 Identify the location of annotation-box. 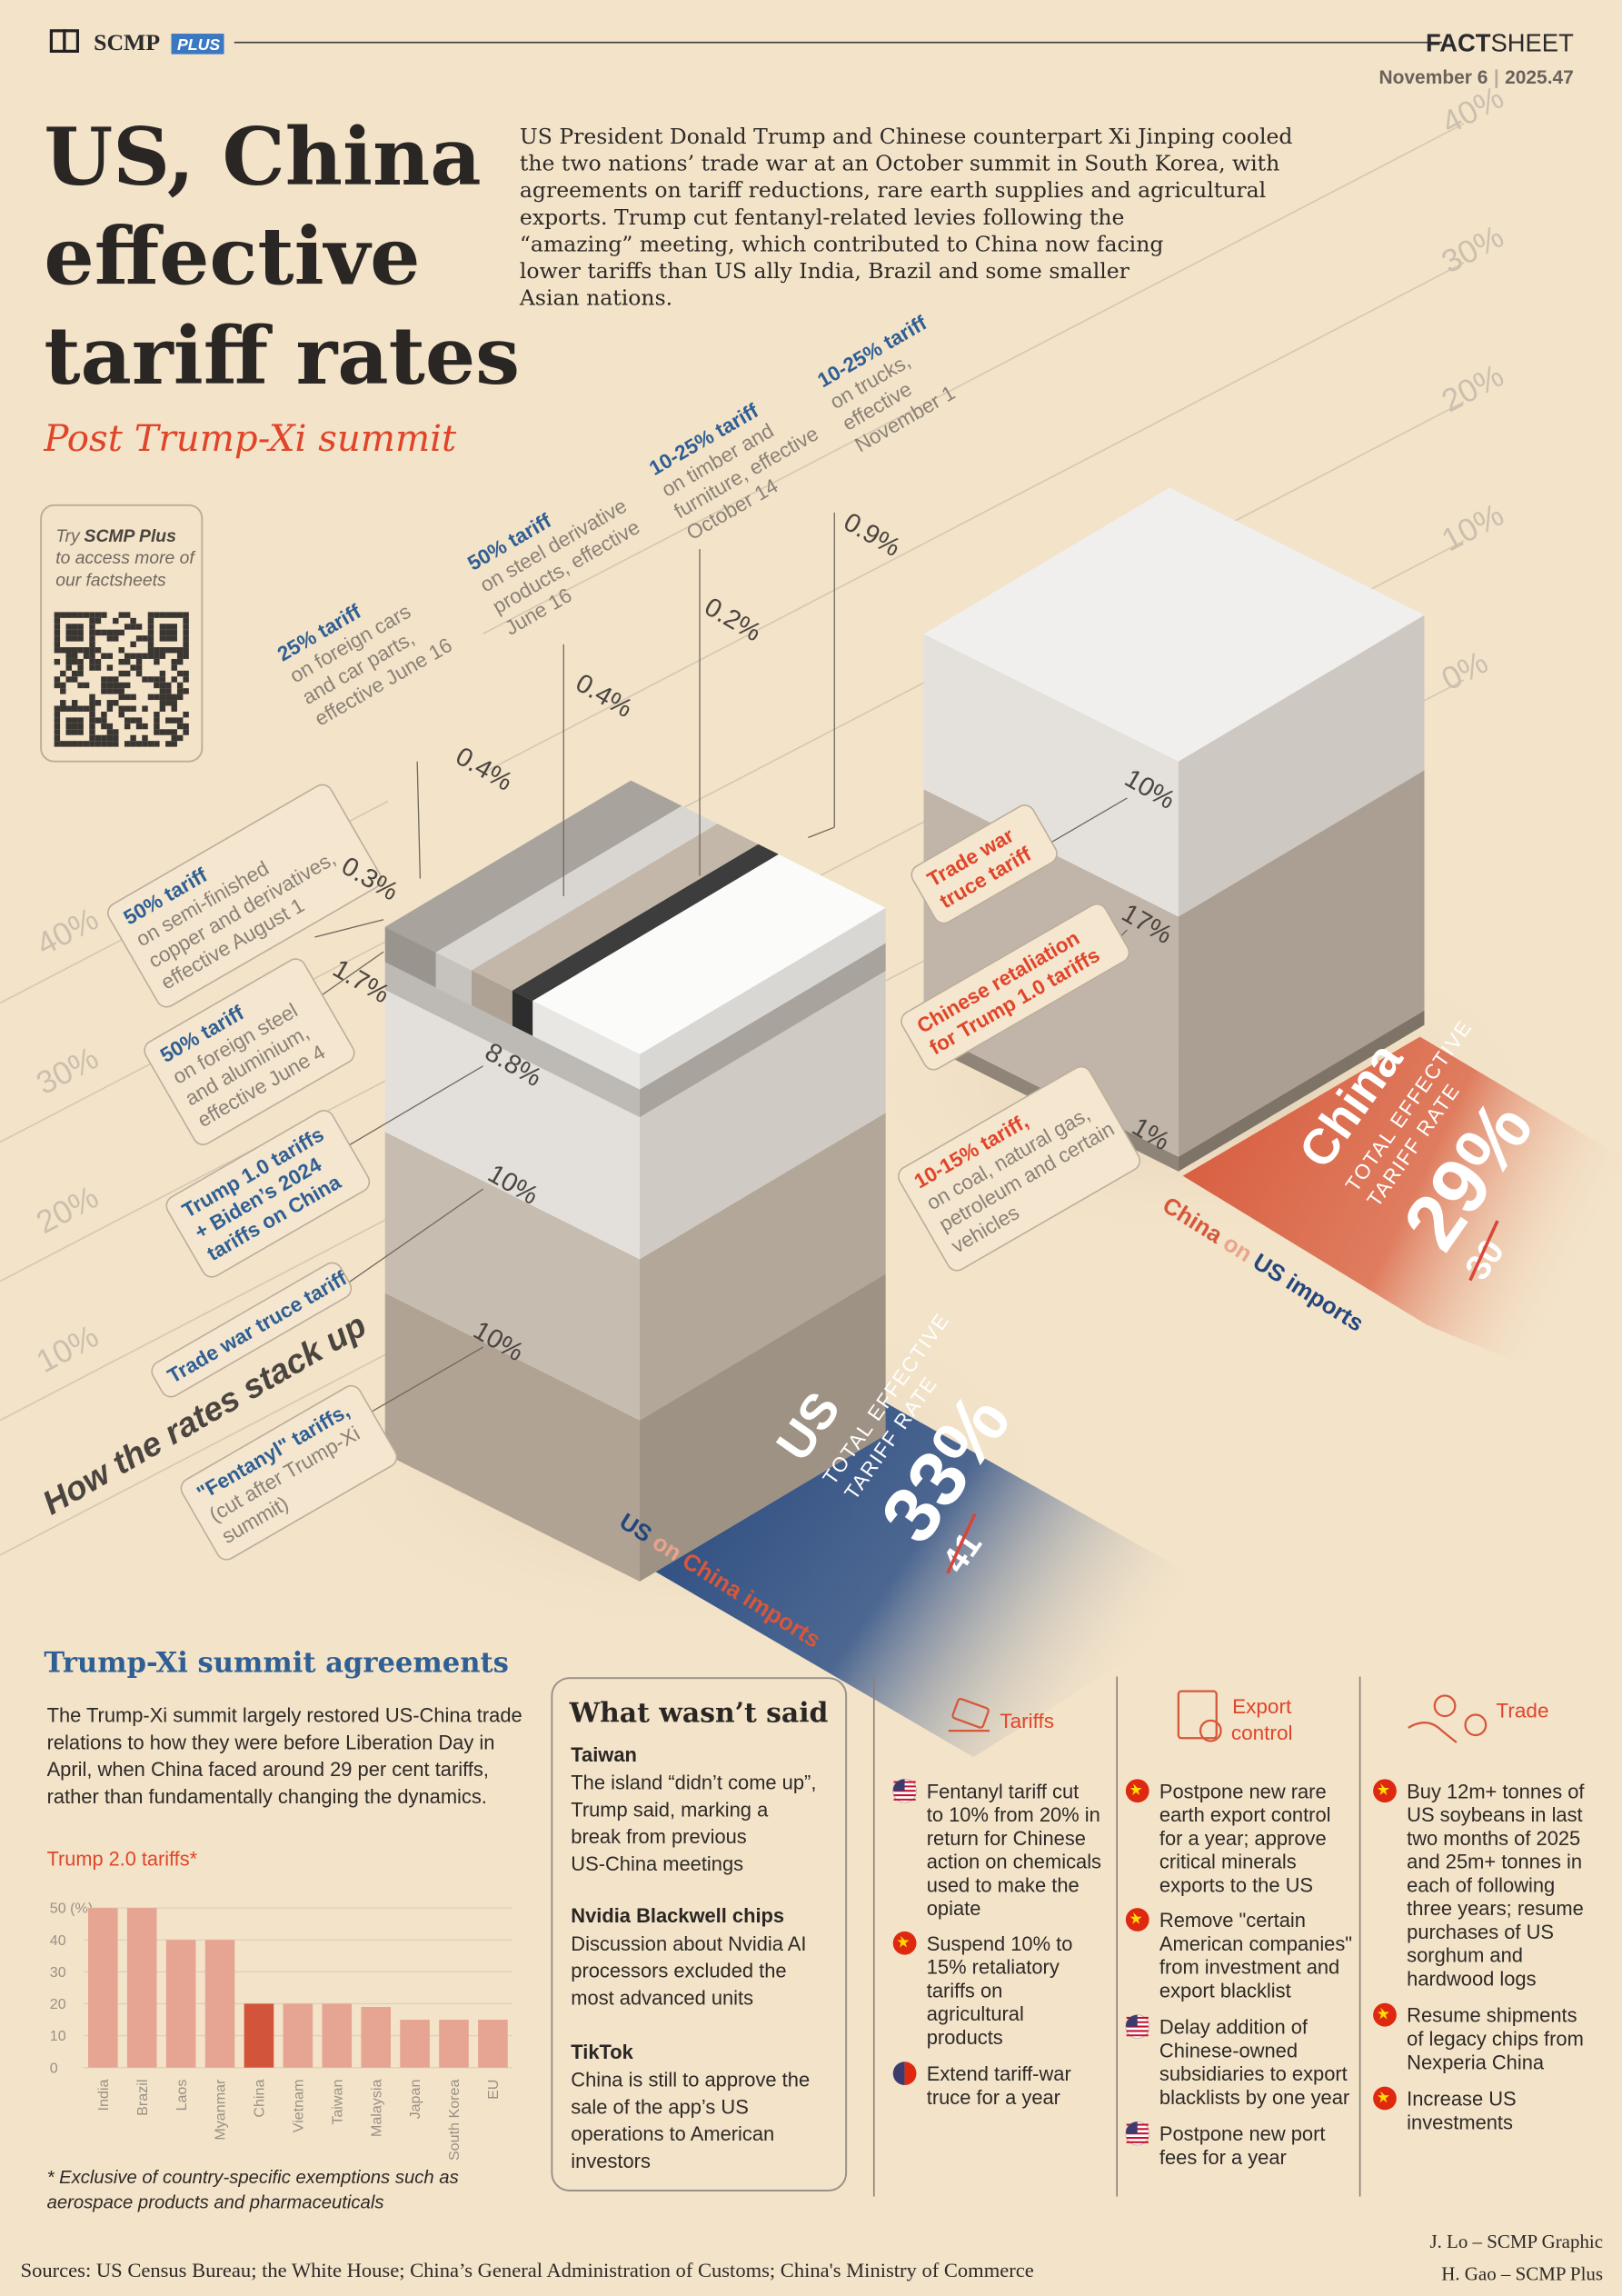
(1019, 1168).